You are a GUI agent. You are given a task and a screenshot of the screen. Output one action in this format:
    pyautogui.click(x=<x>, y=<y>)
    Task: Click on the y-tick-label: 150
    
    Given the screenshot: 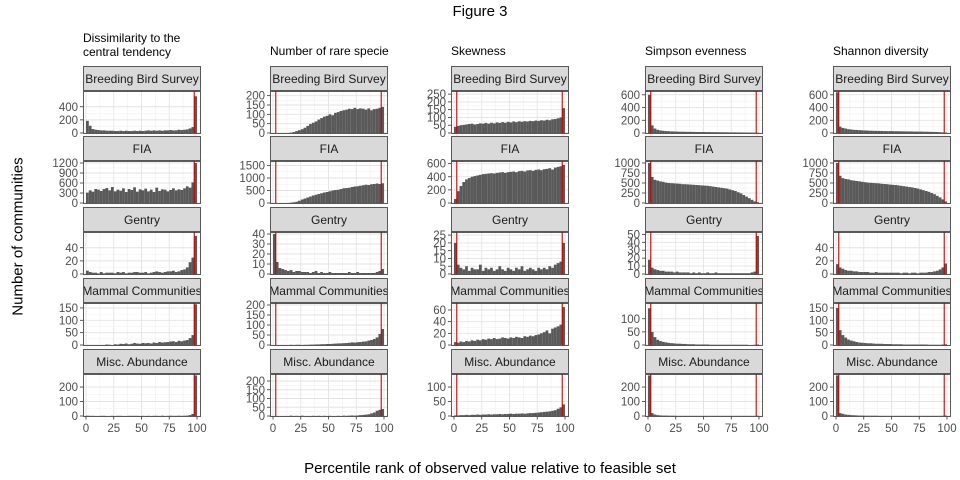 What is the action you would take?
    pyautogui.click(x=255, y=316)
    